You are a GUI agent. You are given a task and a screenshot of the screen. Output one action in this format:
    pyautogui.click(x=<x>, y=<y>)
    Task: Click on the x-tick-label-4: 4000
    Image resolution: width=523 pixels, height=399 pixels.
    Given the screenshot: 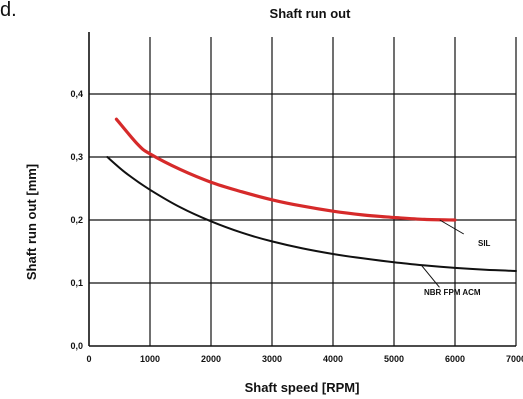 What is the action you would take?
    pyautogui.click(x=333, y=359)
    